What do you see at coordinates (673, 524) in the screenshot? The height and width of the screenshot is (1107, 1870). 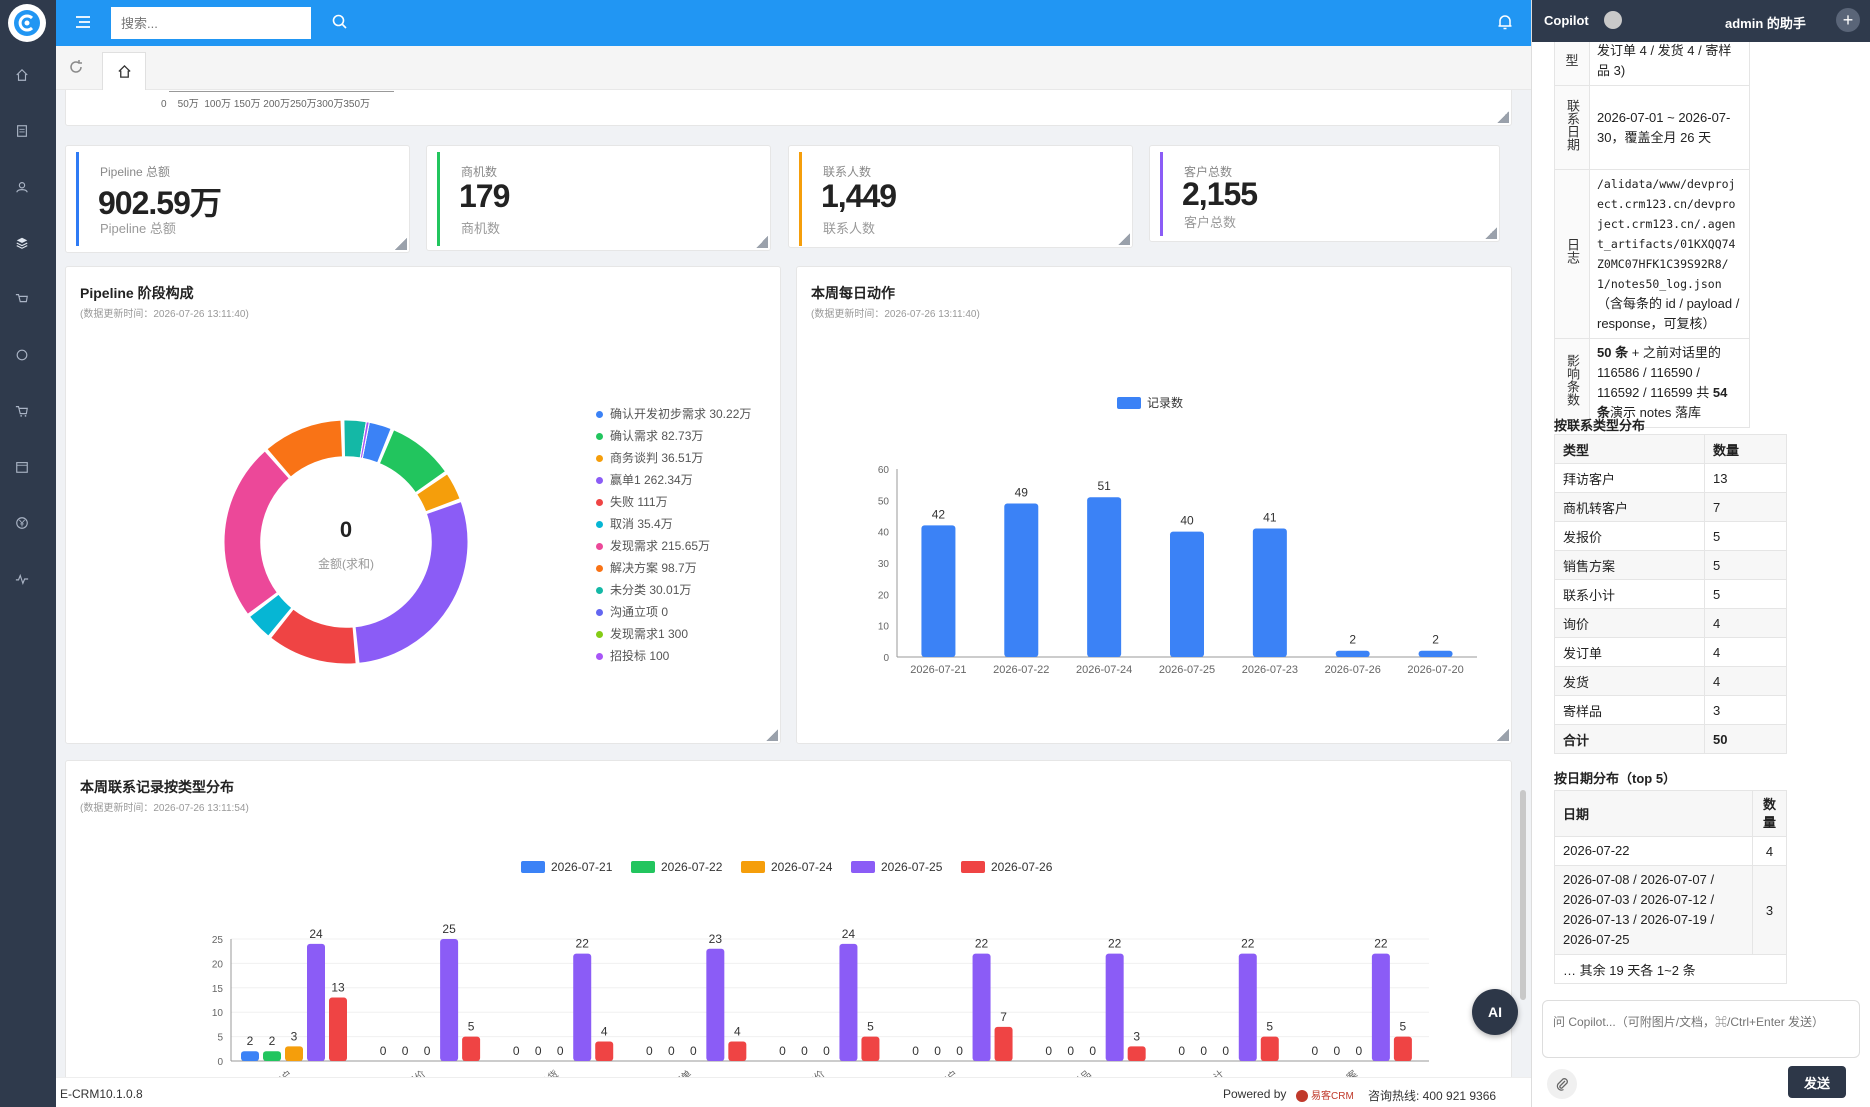 I see `legend-item: 取消 35.4万` at bounding box center [673, 524].